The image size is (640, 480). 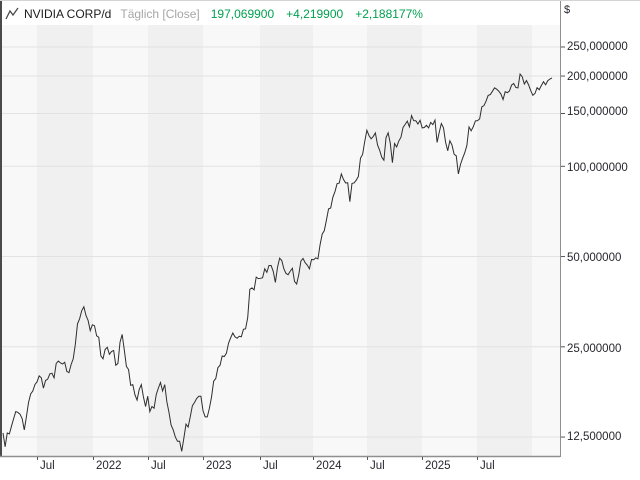 I want to click on y-axis-label: 250,000000, so click(x=597, y=47).